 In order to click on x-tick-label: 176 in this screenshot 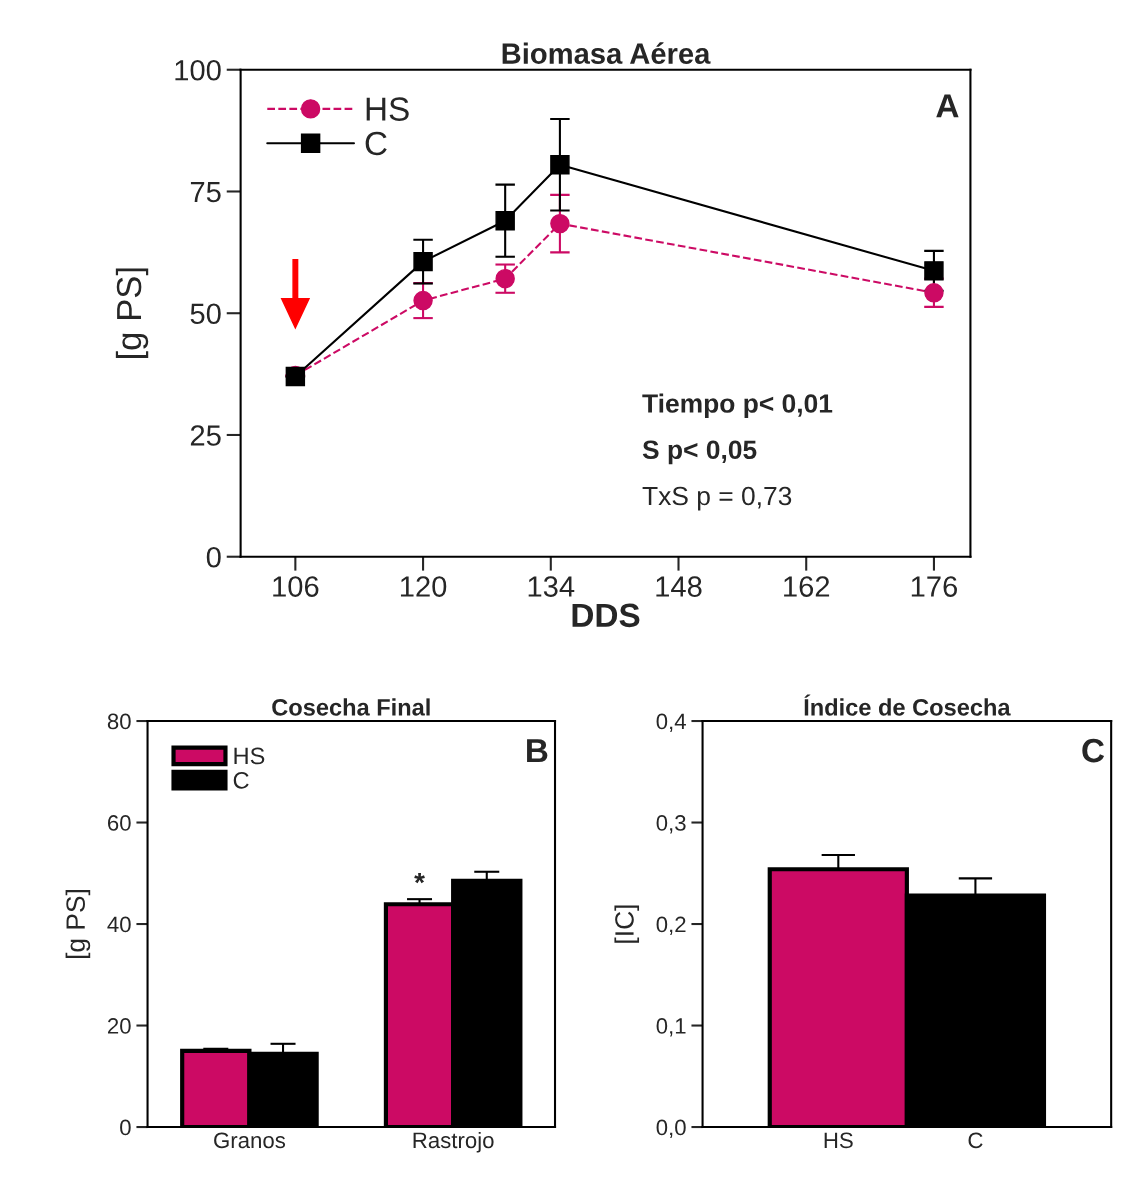, I will do `click(934, 586)`.